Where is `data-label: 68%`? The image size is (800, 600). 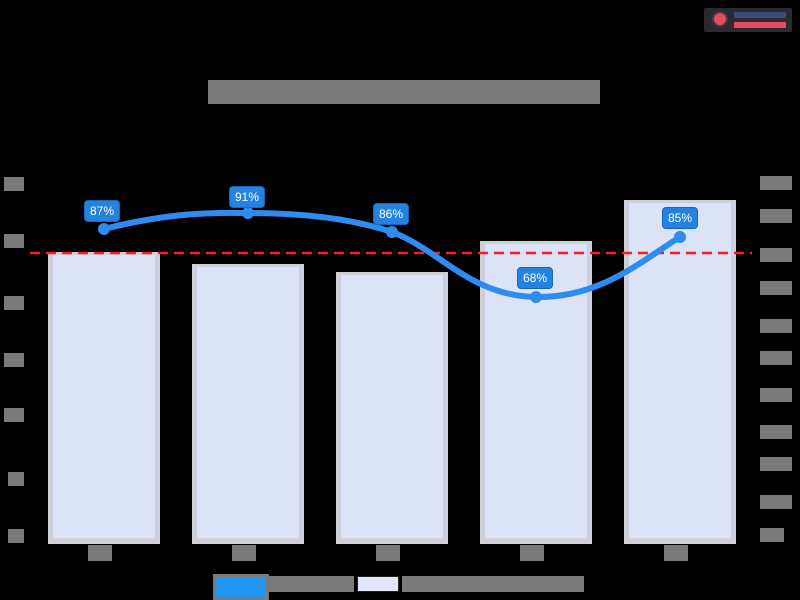
data-label: 68% is located at coordinates (535, 278).